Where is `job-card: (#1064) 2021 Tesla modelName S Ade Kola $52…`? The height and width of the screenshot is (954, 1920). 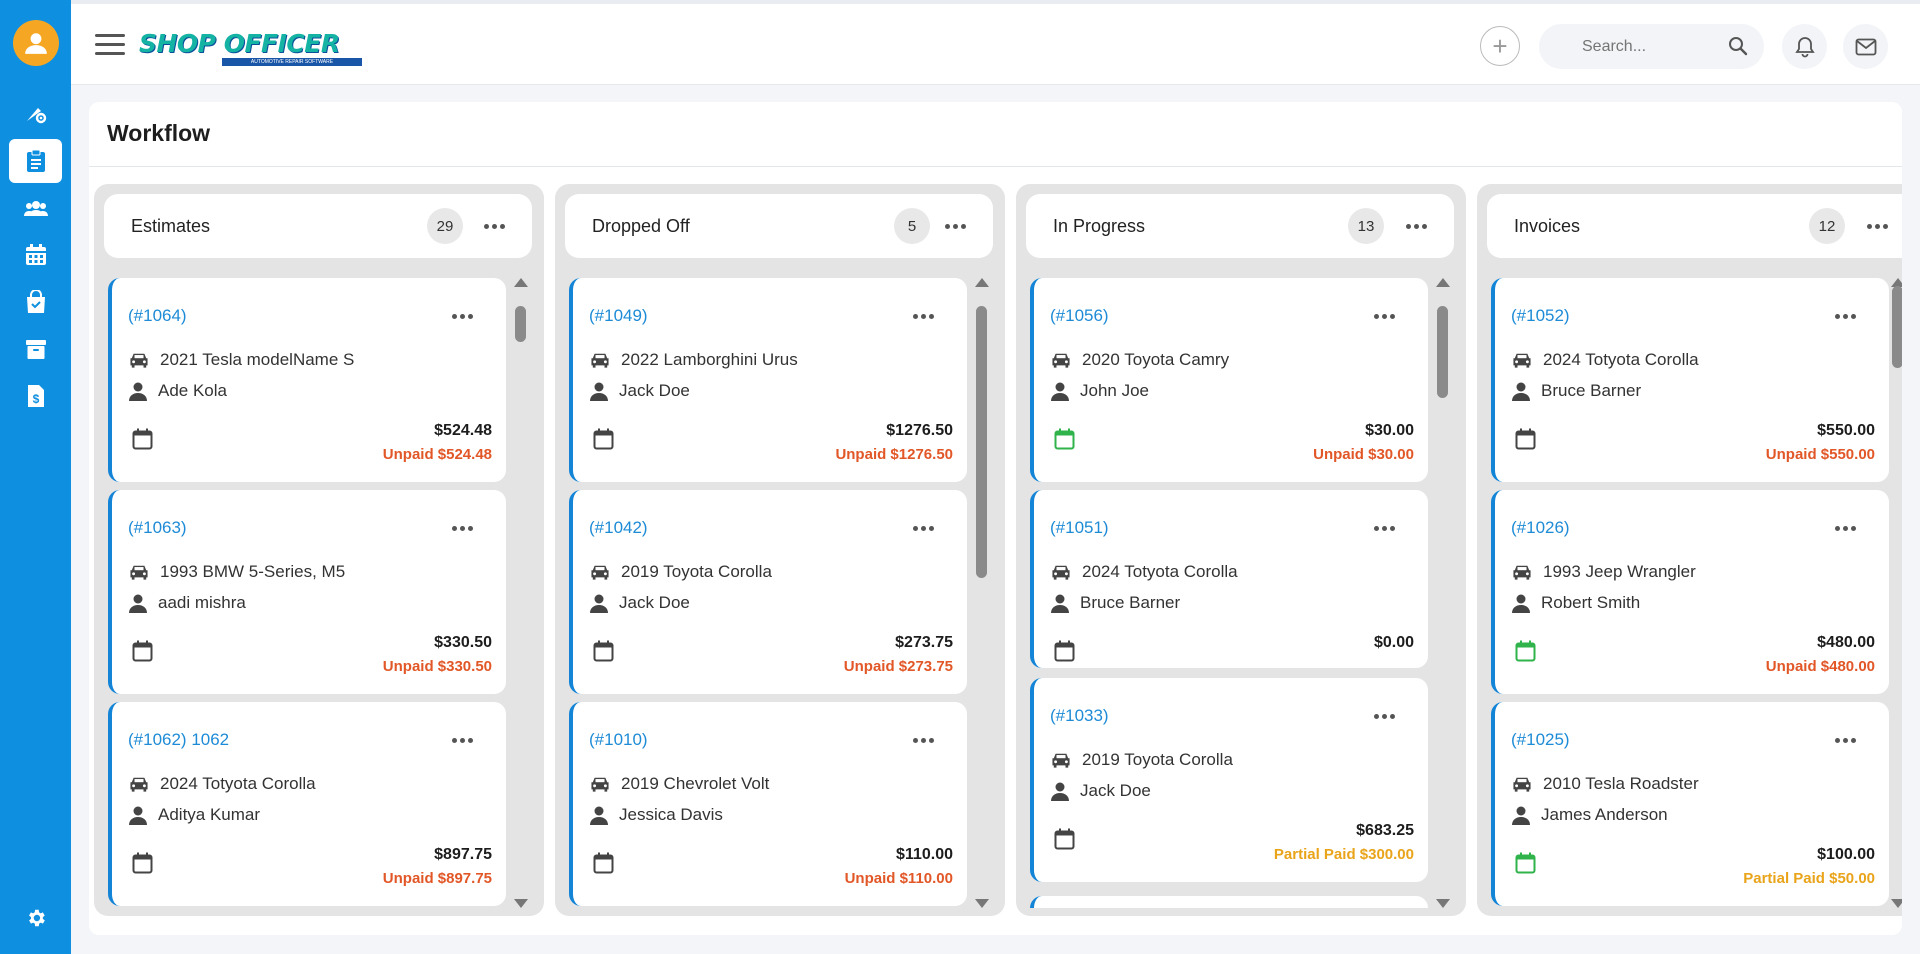
job-card: (#1064) 2021 Tesla modelName S Ade Kola $52… is located at coordinates (307, 380).